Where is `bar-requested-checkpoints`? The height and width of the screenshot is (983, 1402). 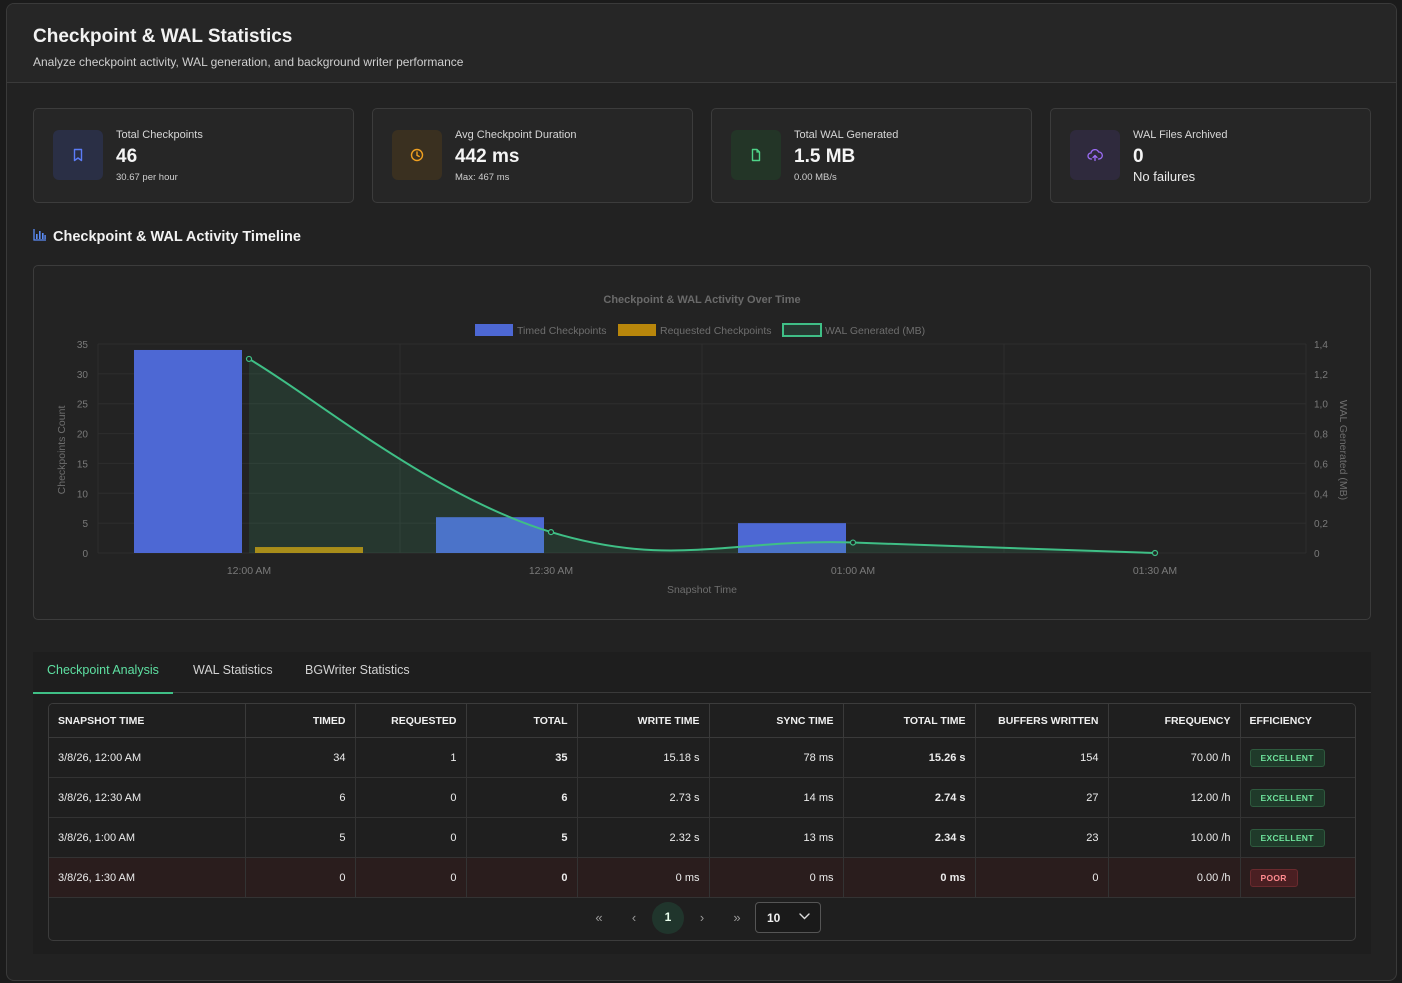
bar-requested-checkpoints is located at coordinates (309, 550).